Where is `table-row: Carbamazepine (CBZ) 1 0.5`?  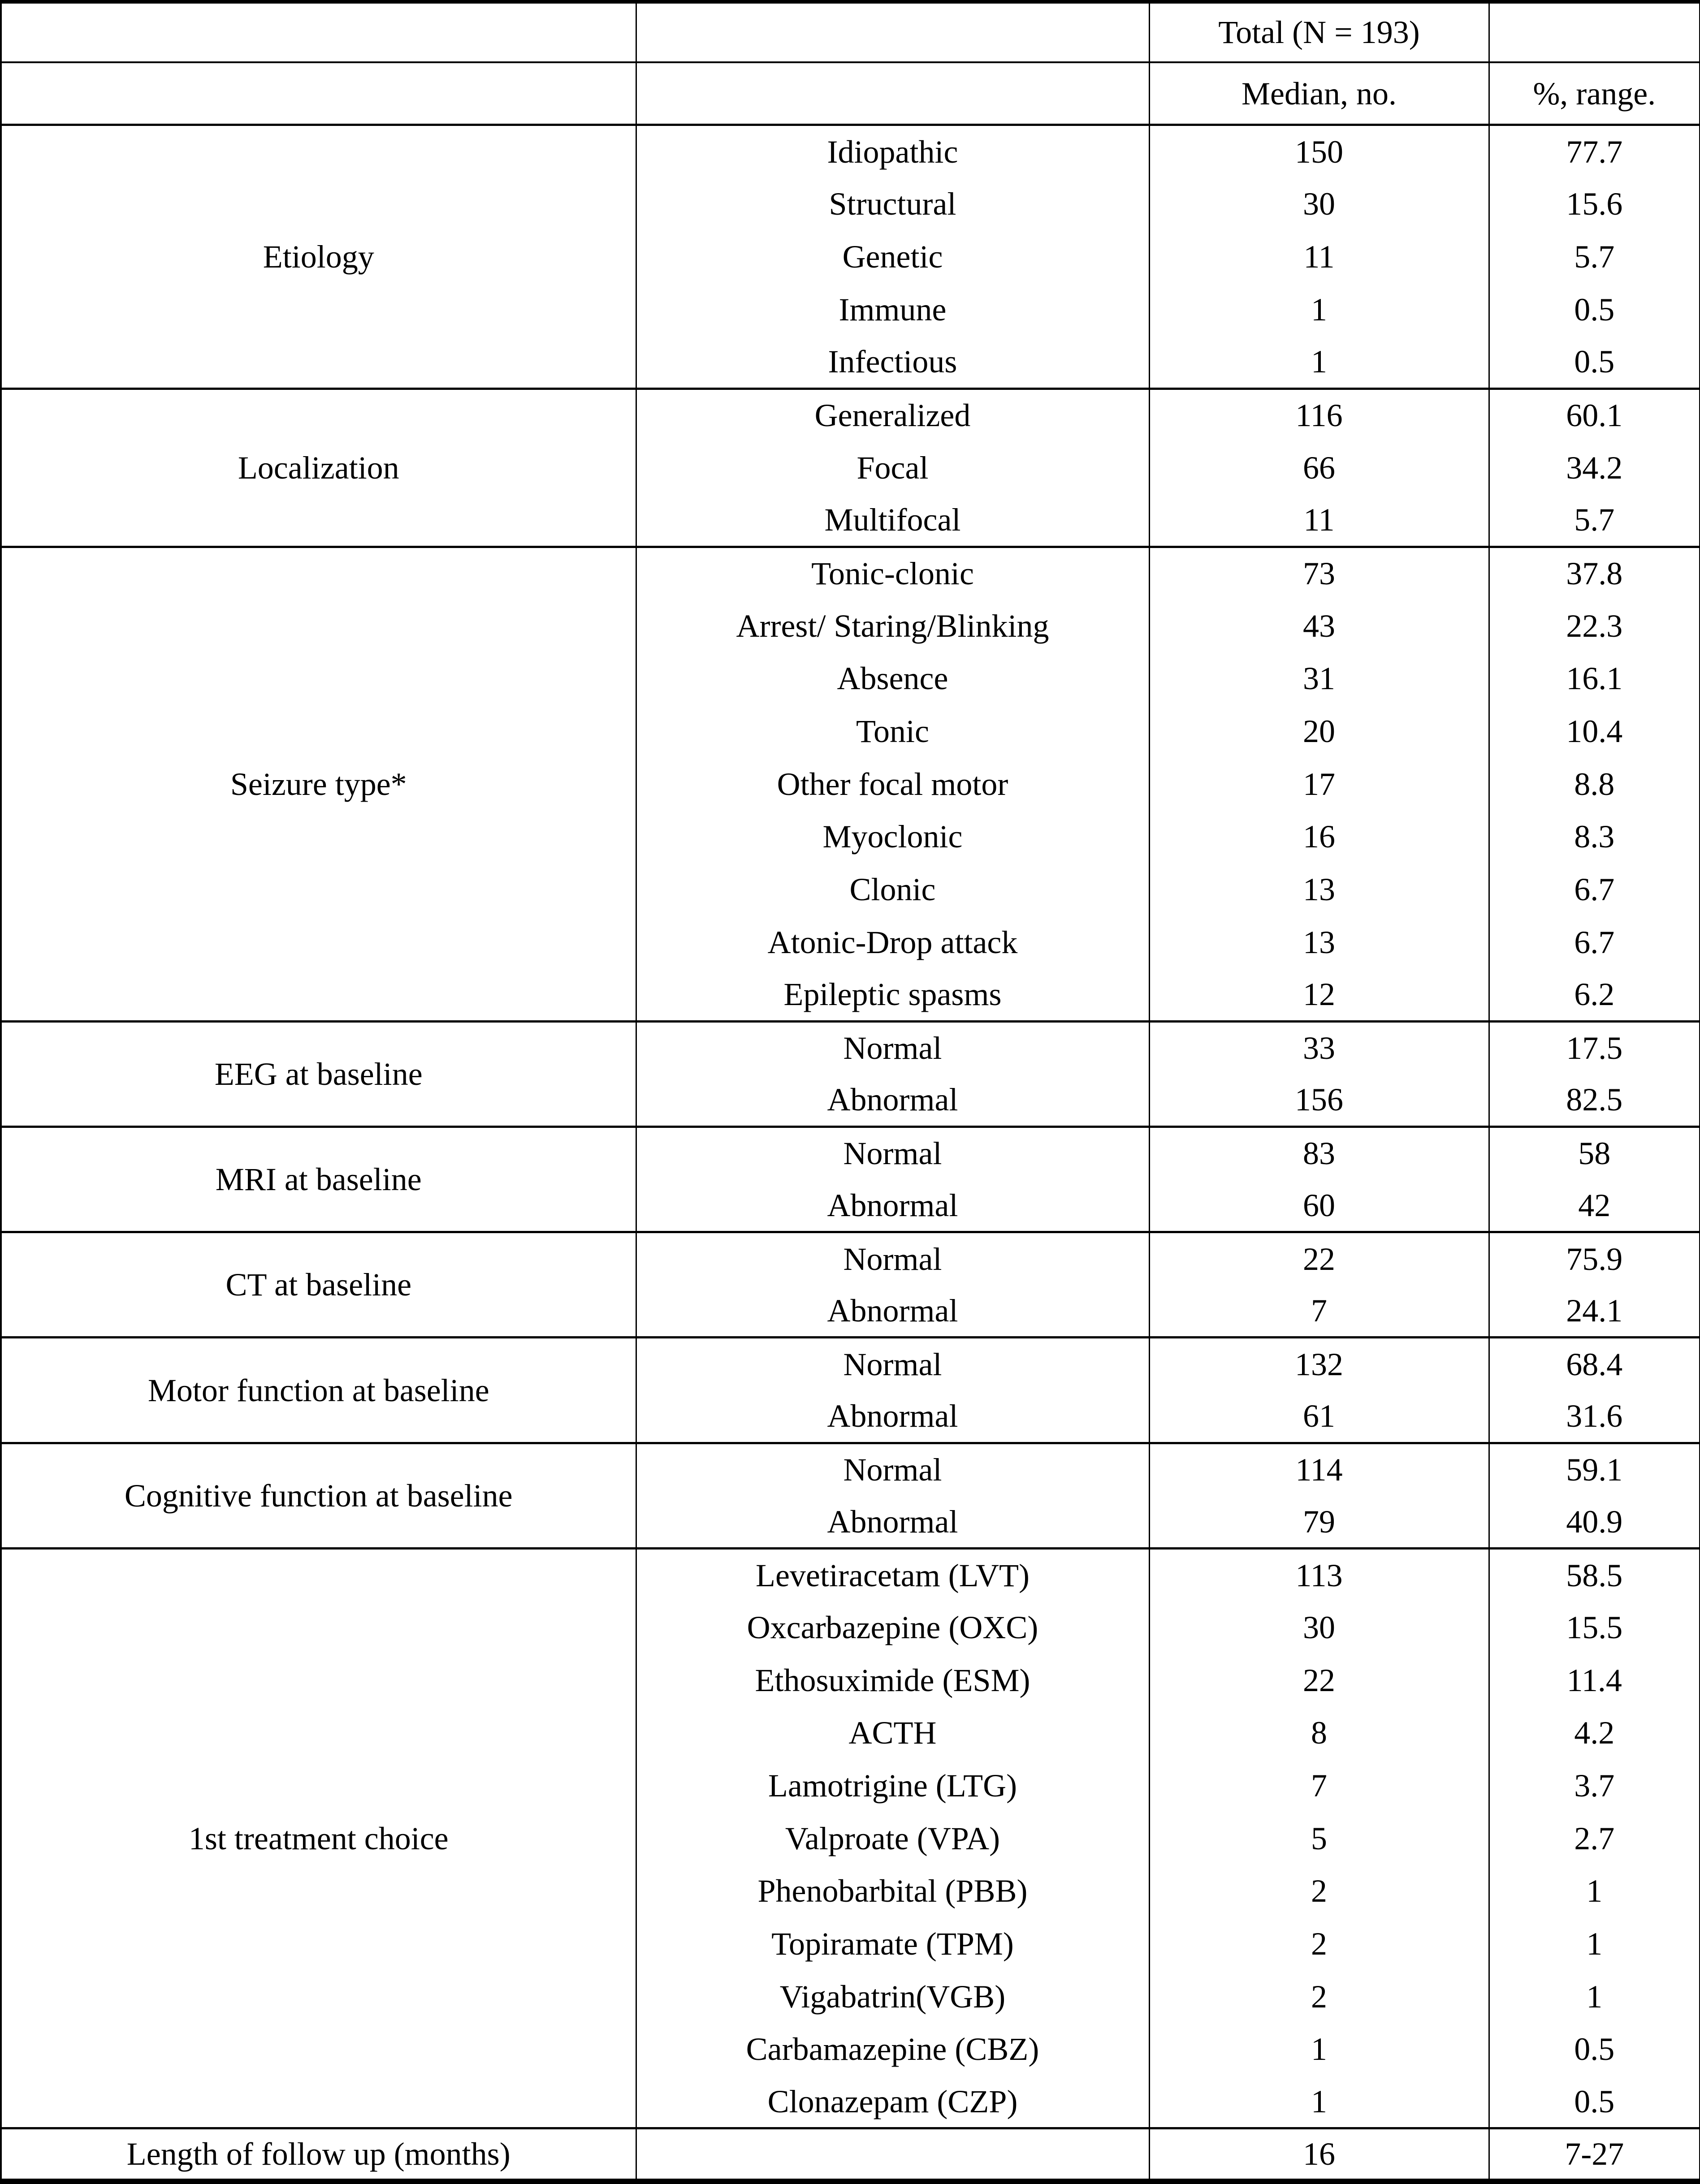 table-row: Carbamazepine (CBZ) 1 0.5 is located at coordinates (850, 2050).